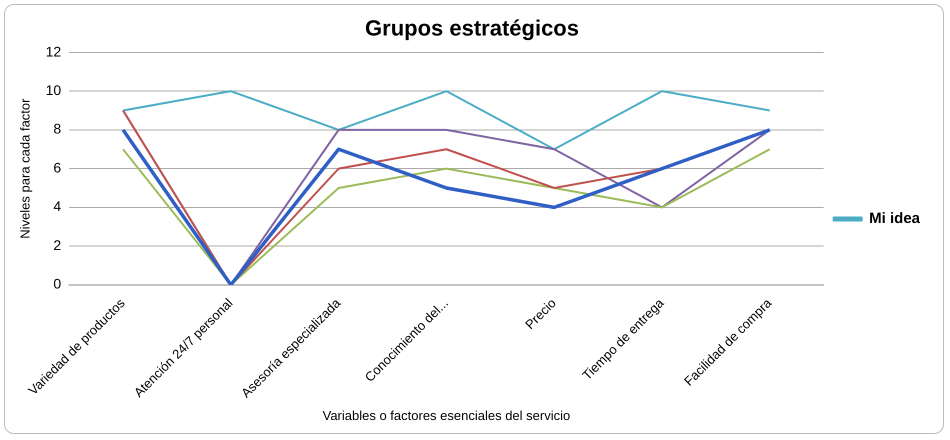  Describe the element at coordinates (57, 244) in the screenshot. I see `y-tick-label: 2` at that location.